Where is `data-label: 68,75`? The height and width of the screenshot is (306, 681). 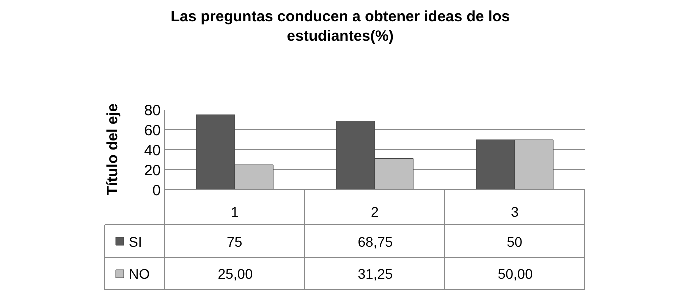
data-label: 68,75 is located at coordinates (376, 242).